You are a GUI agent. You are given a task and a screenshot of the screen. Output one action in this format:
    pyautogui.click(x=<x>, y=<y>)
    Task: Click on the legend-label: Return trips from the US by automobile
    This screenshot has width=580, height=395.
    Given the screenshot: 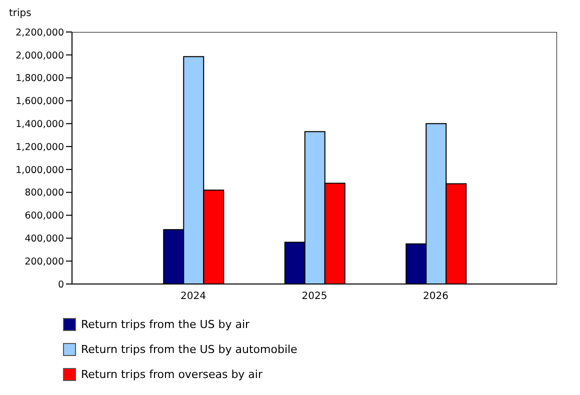 What is the action you would take?
    pyautogui.click(x=189, y=349)
    